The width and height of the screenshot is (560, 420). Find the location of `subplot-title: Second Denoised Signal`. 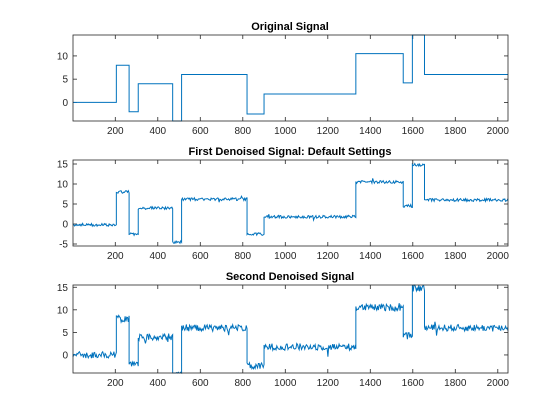

subplot-title: Second Denoised Signal is located at coordinates (290, 277).